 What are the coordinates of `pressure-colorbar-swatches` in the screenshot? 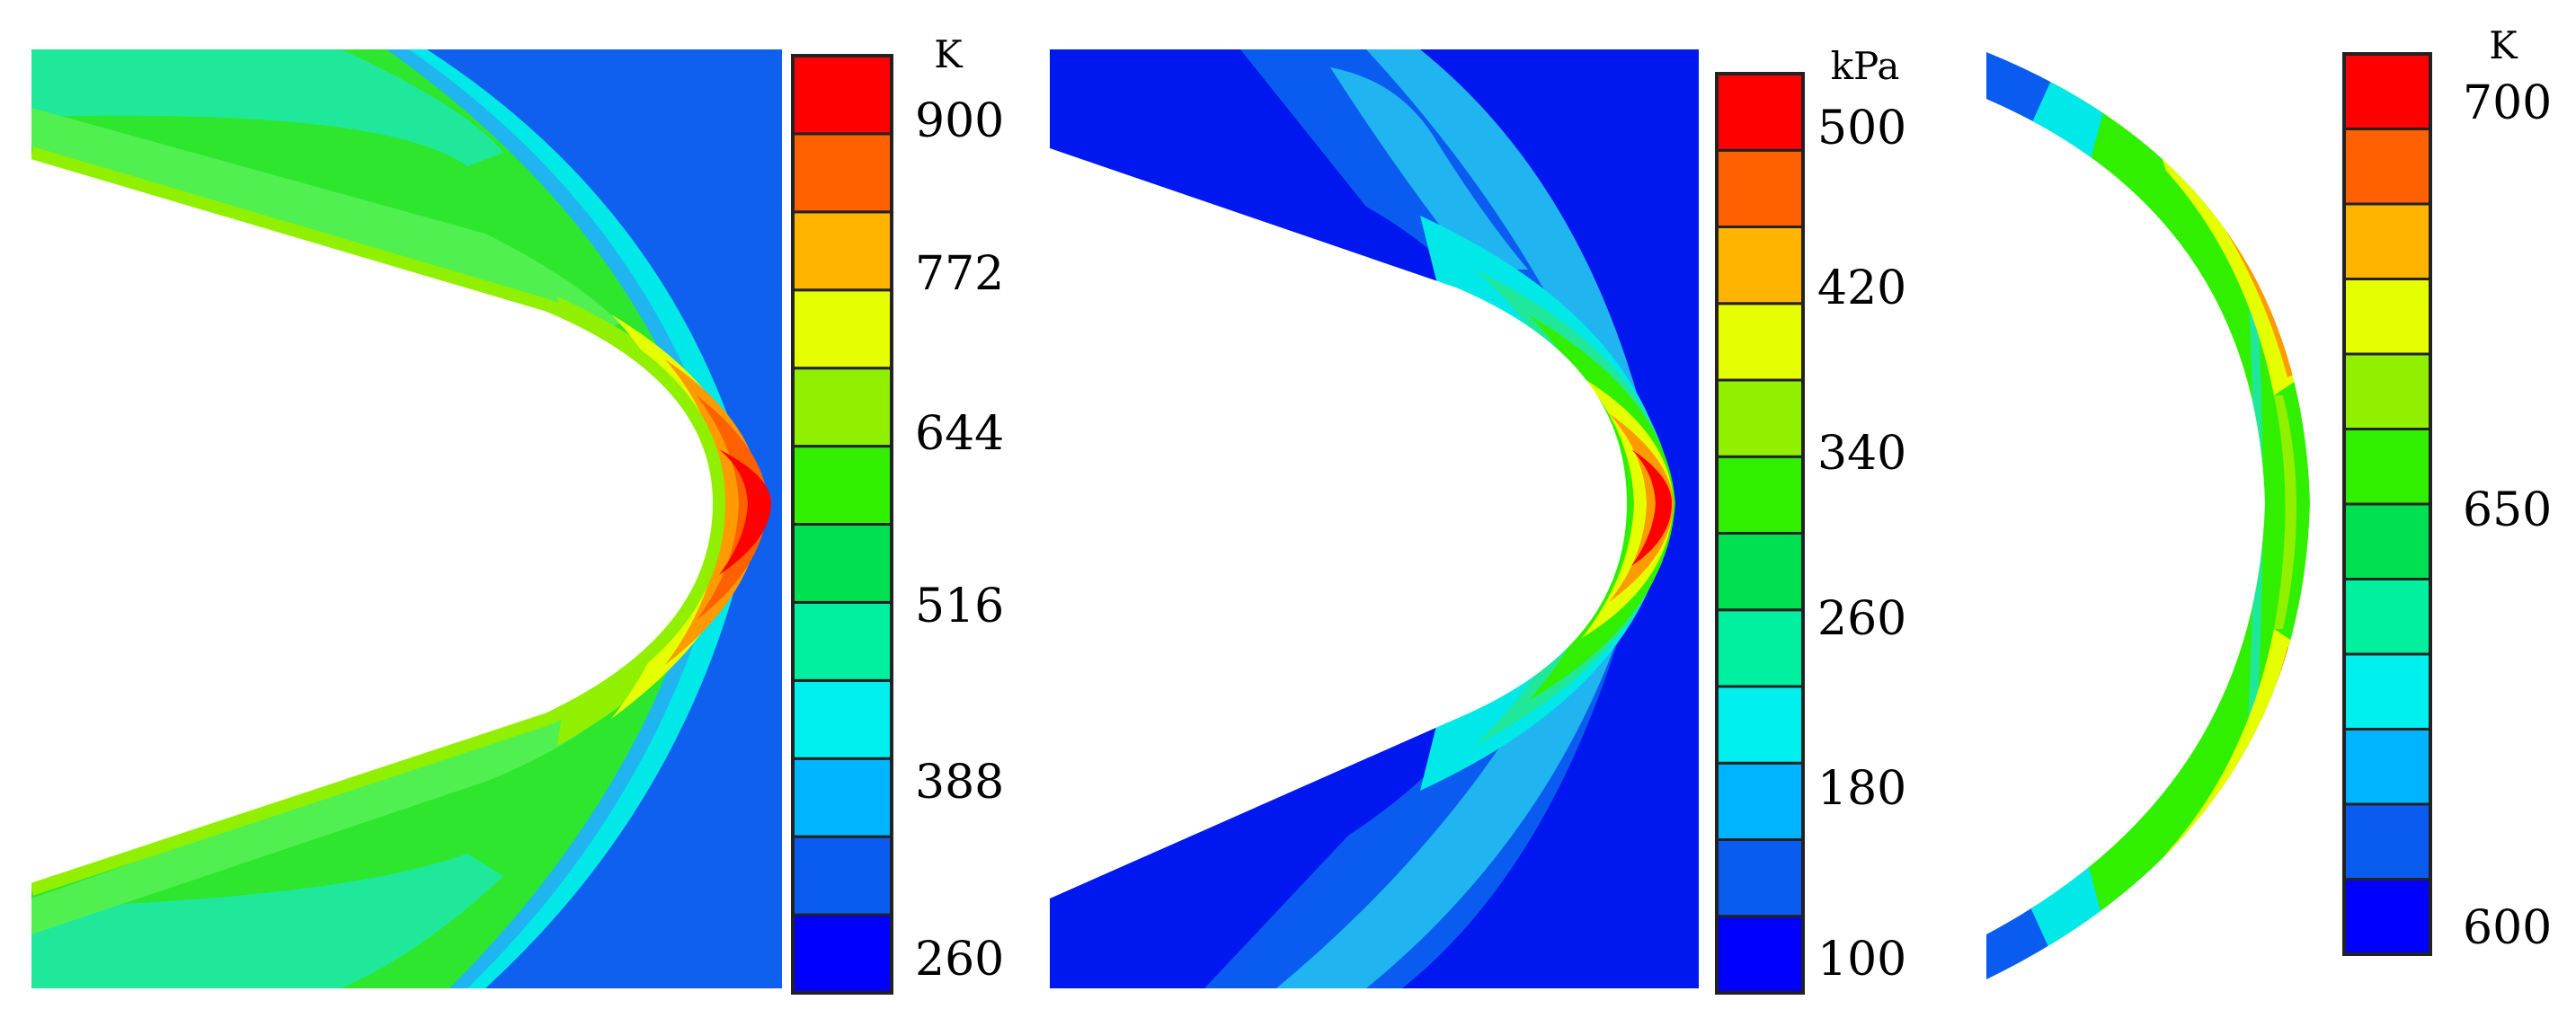 It's located at (1760, 533).